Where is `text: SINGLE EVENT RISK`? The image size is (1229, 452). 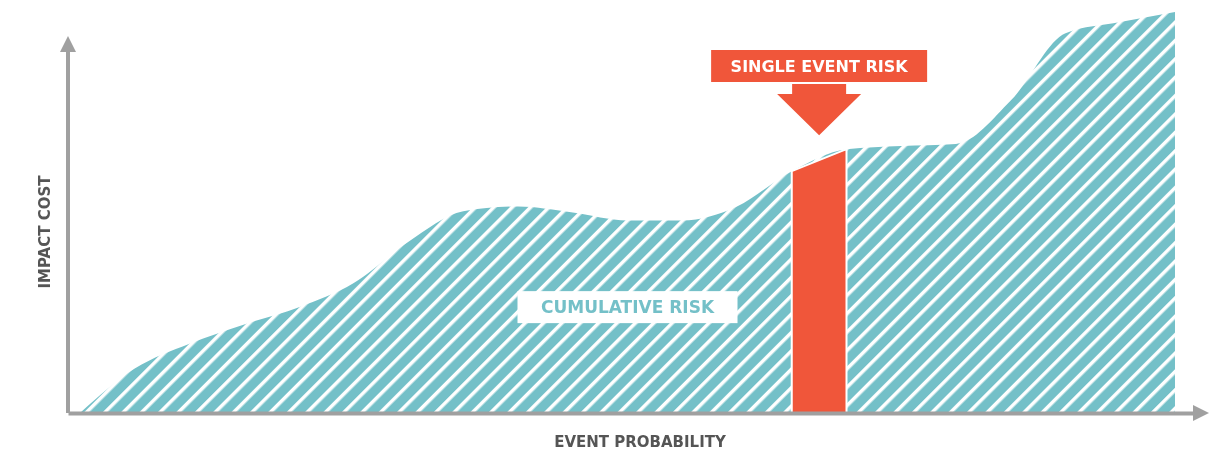 text: SINGLE EVENT RISK is located at coordinates (819, 66).